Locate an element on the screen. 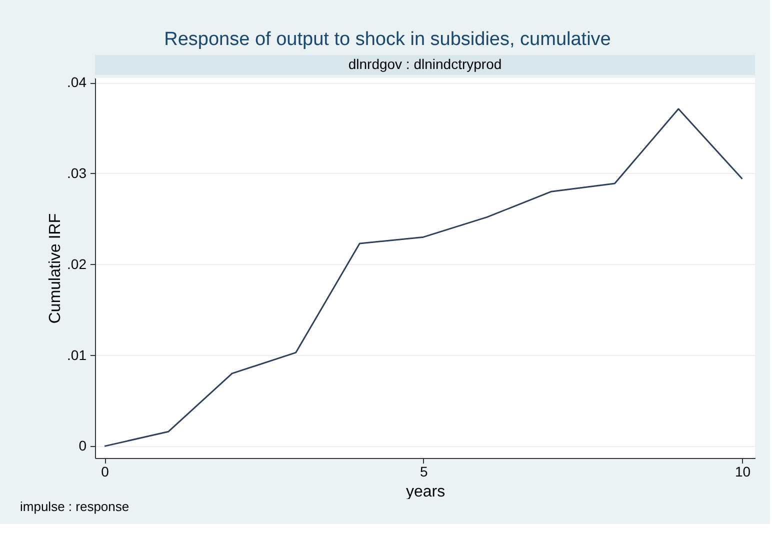 This screenshot has height=559, width=772. y-tick-label: 0 is located at coordinates (82, 446).